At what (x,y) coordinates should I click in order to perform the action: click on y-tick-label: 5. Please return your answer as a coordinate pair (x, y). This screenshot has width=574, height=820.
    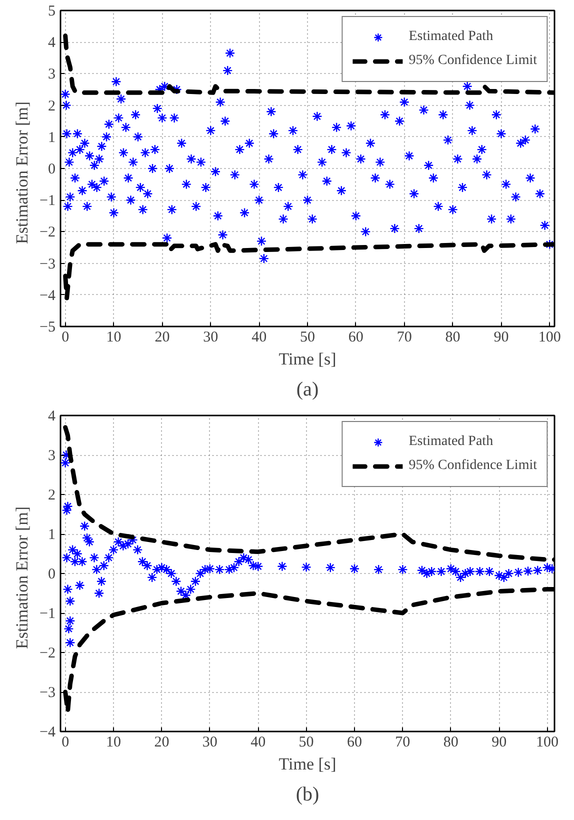
    Looking at the image, I should click on (52, 12).